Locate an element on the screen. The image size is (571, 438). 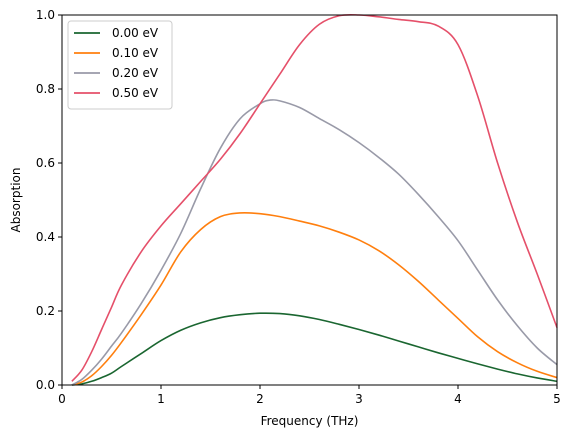
legend-entry-label: 0.10 eV is located at coordinates (135, 53).